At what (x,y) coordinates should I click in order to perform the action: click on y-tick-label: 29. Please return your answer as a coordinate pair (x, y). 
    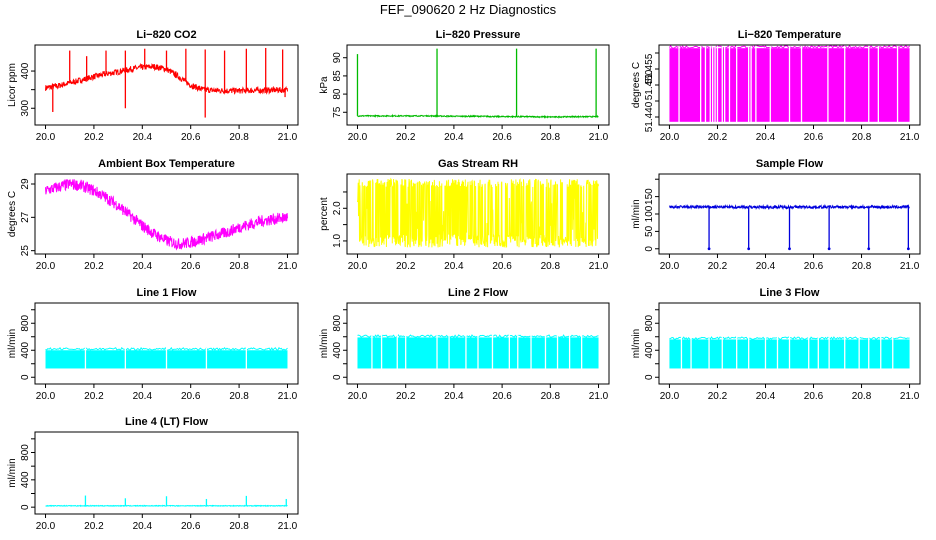
    Looking at the image, I should click on (25, 184).